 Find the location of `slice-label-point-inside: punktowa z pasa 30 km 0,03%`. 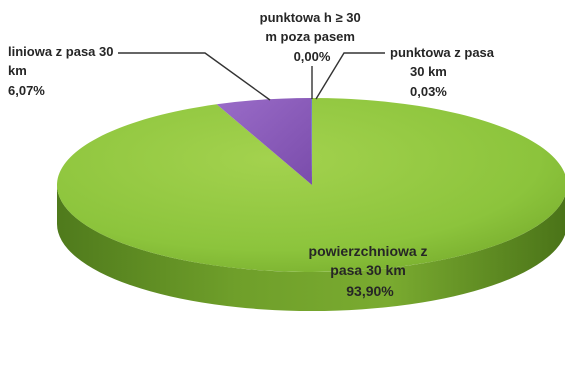

slice-label-point-inside: punktowa z pasa 30 km 0,03% is located at coordinates (444, 72).